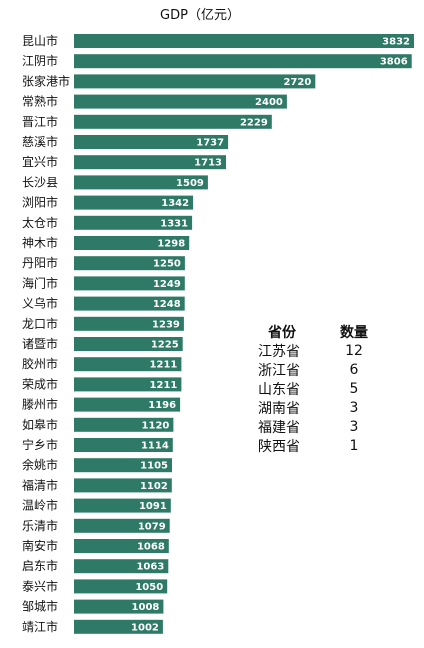  Describe the element at coordinates (145, 627) in the screenshot. I see `value-label: 1002` at that location.